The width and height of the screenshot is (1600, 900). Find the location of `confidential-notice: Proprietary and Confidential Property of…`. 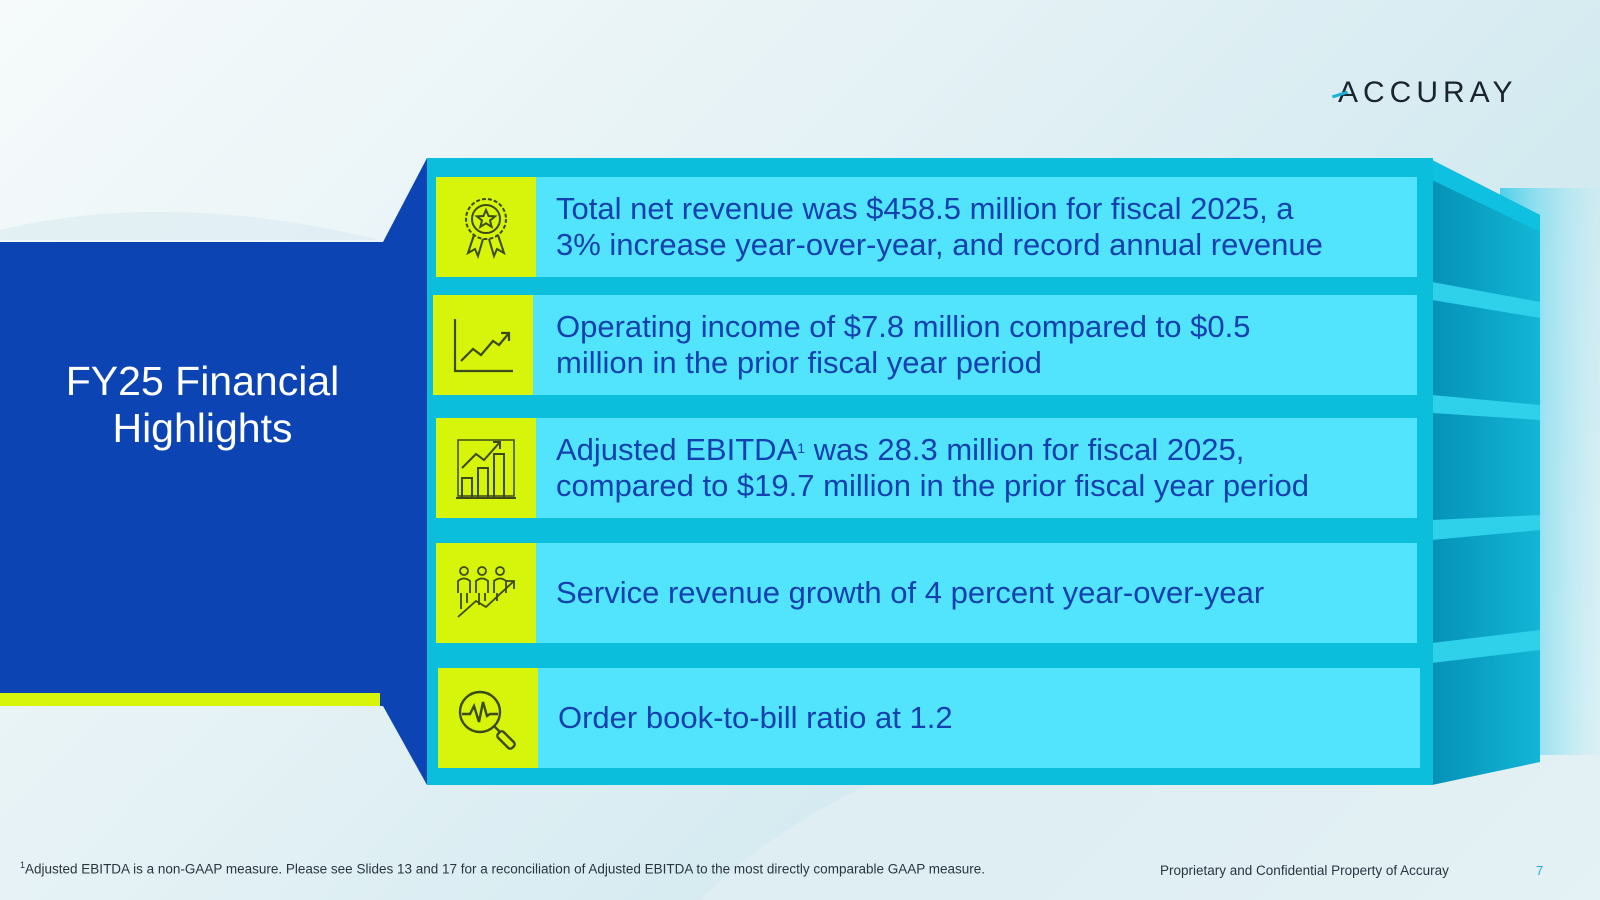

confidential-notice: Proprietary and Confidential Property of… is located at coordinates (1304, 870).